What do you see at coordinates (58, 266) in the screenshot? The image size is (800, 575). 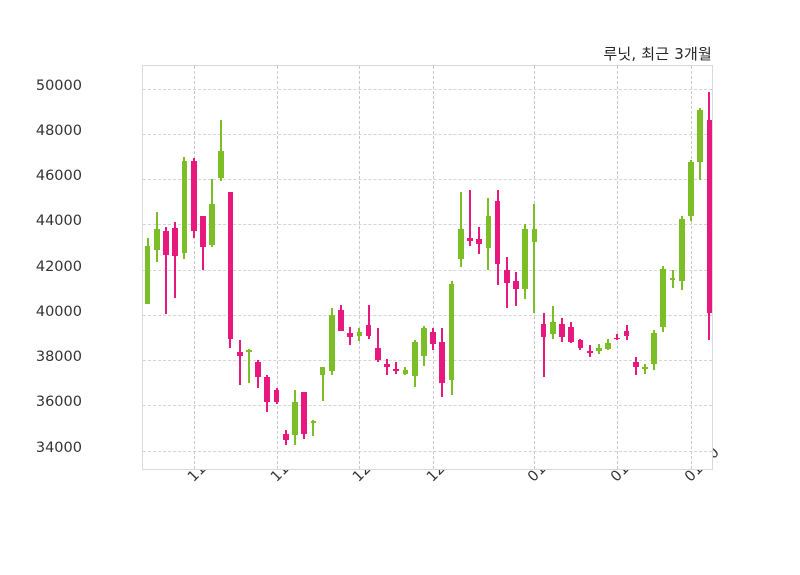 I see `y-axis-tick-label: 42000` at bounding box center [58, 266].